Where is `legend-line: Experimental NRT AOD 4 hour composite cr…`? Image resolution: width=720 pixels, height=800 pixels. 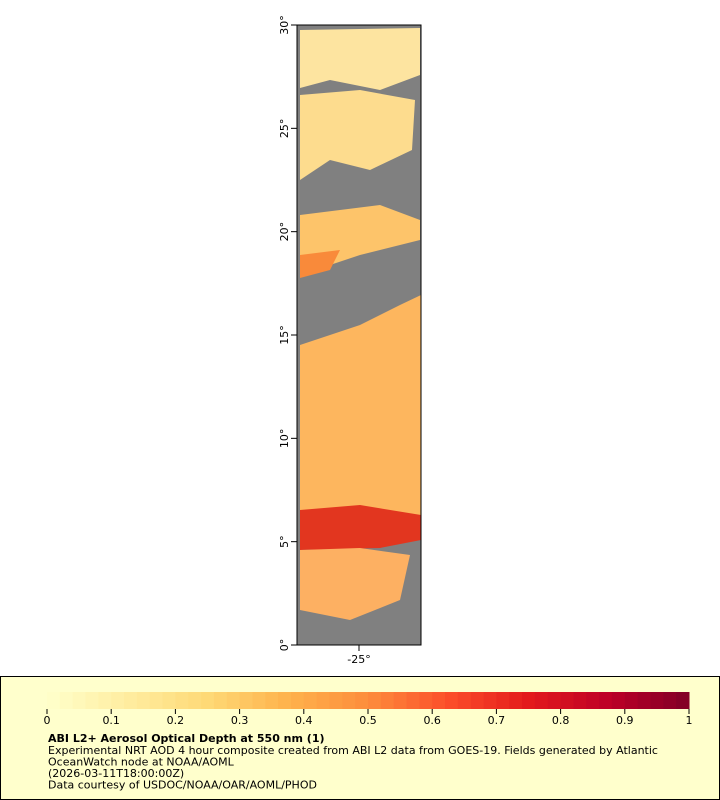
legend-line: Experimental NRT AOD 4 hour composite cr… is located at coordinates (353, 750).